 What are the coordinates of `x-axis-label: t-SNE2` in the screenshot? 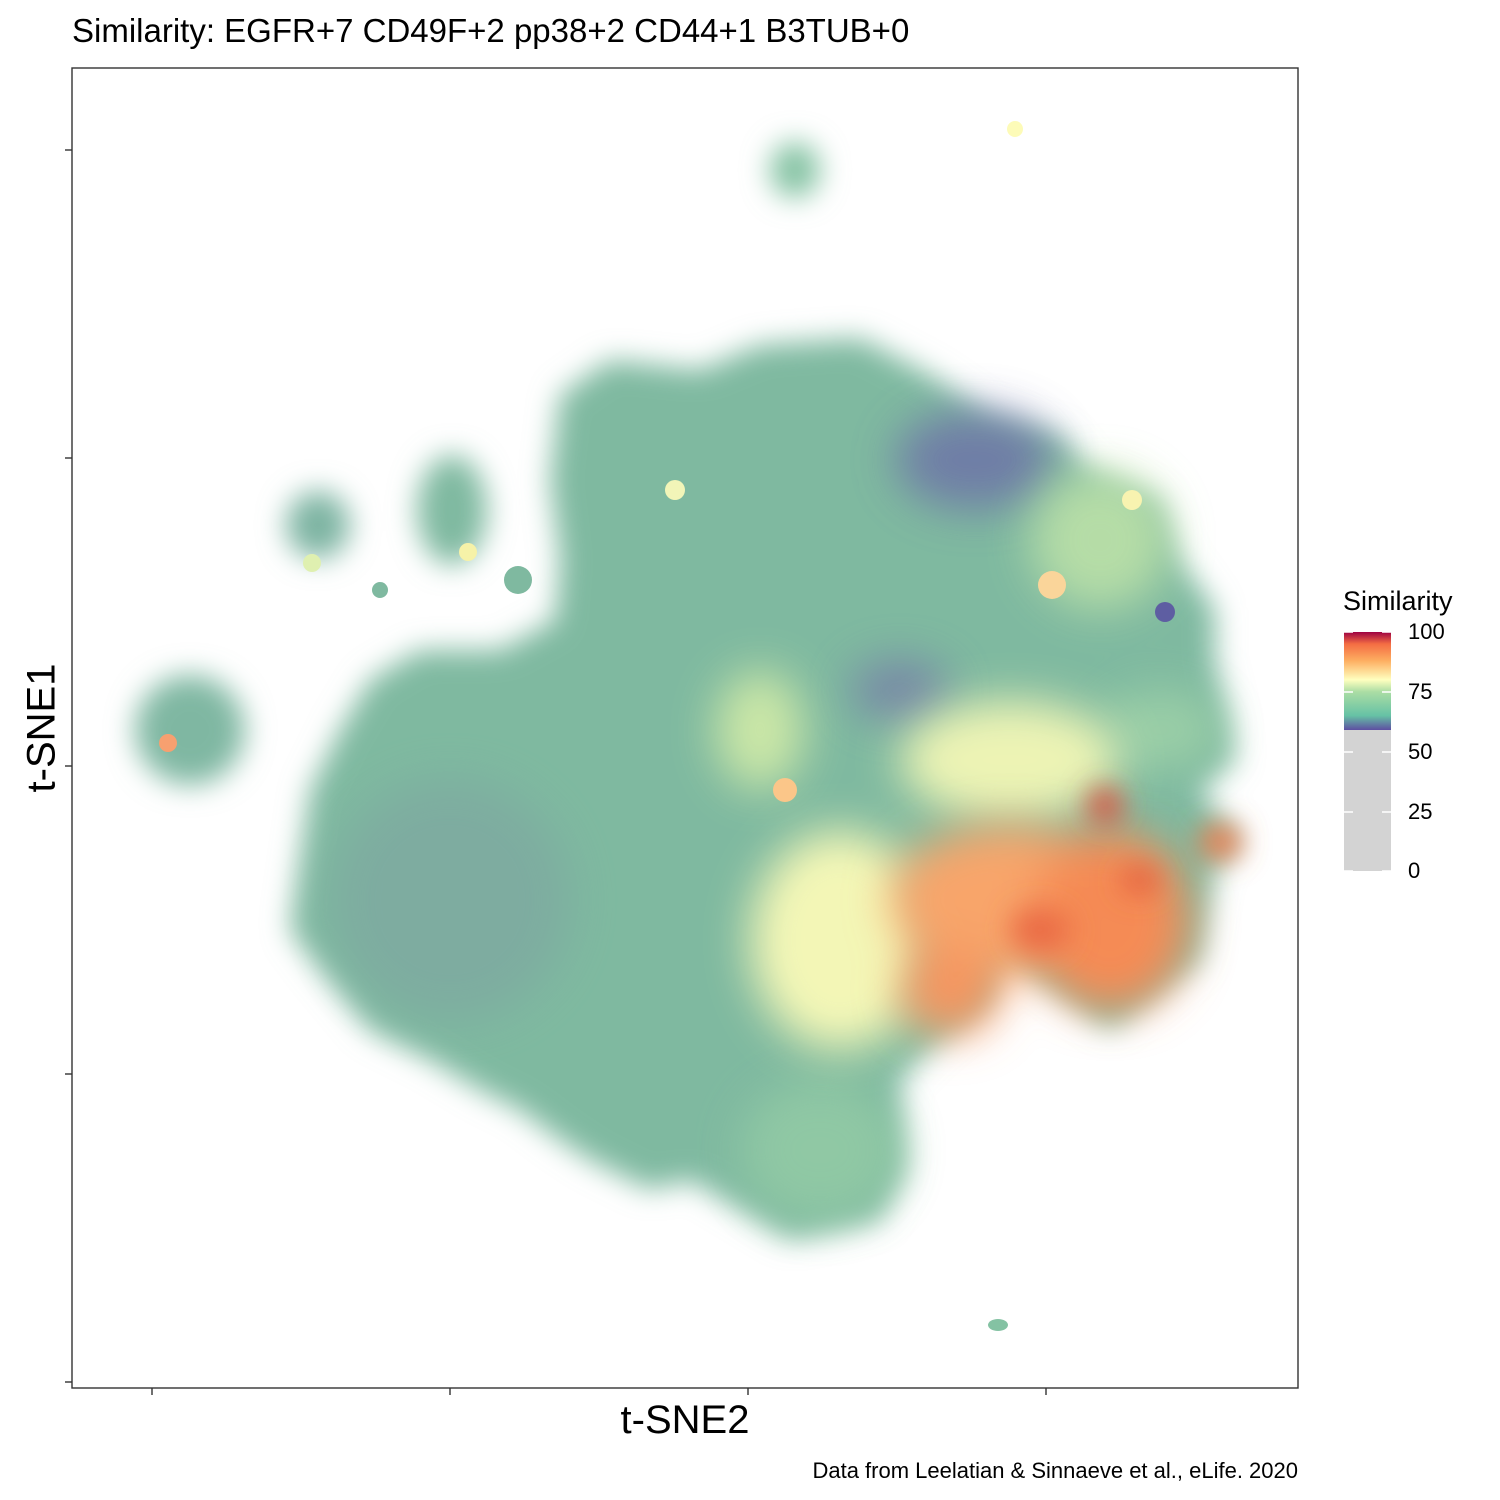 It's located at (685, 1420).